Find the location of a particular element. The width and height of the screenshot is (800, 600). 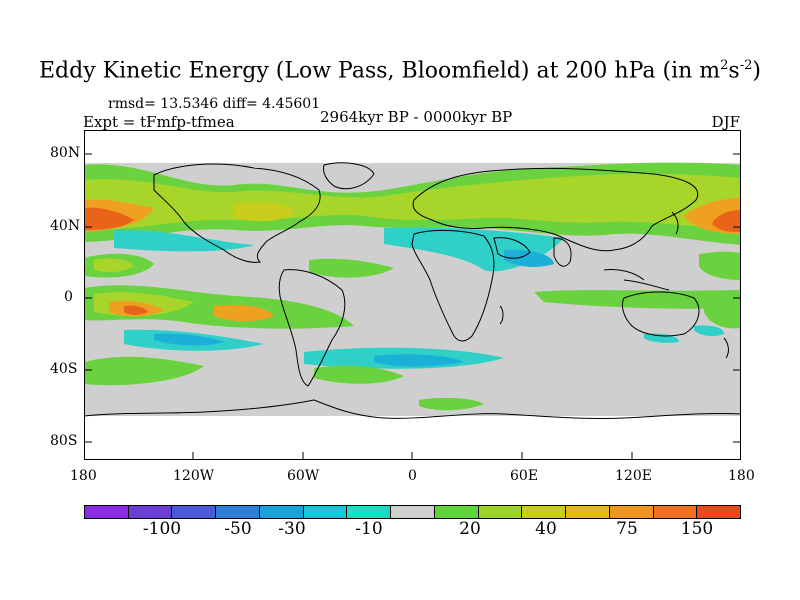

y-tick-0: 0 is located at coordinates (68, 297).